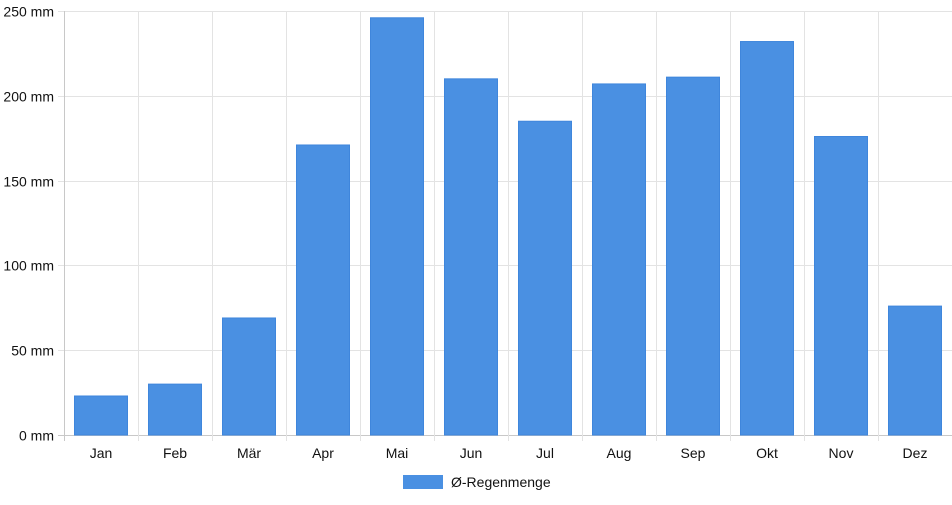 This screenshot has width=952, height=505. Describe the element at coordinates (501, 482) in the screenshot. I see `legend-label: Ø-Regenmenge` at that location.